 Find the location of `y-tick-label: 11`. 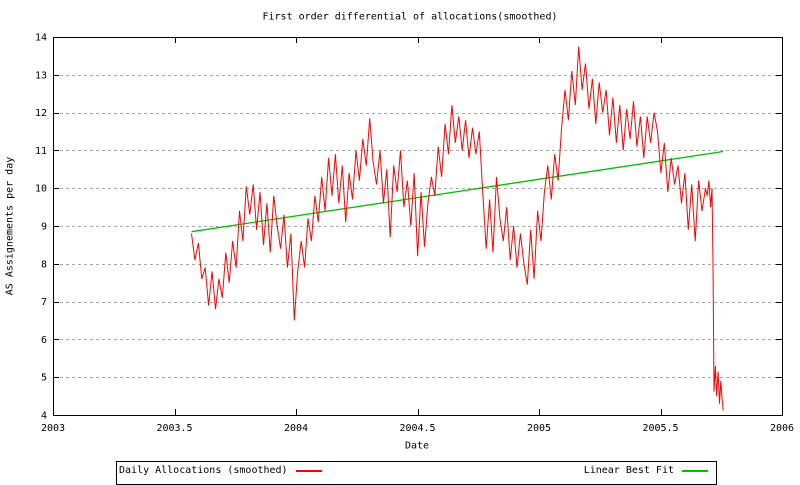

y-tick-label: 11 is located at coordinates (41, 151).